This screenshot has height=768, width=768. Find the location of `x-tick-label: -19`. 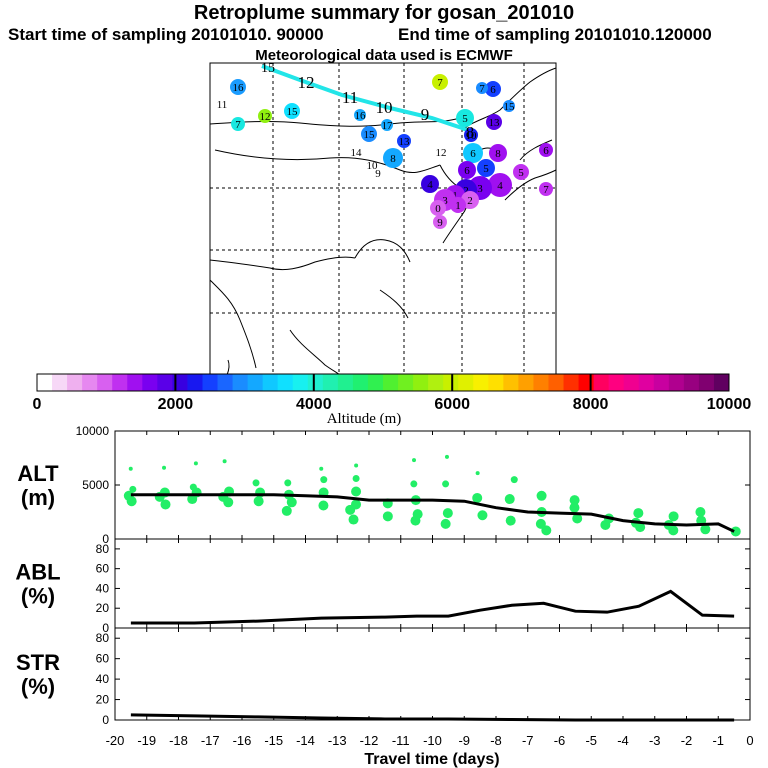

x-tick-label: -19 is located at coordinates (146, 740).